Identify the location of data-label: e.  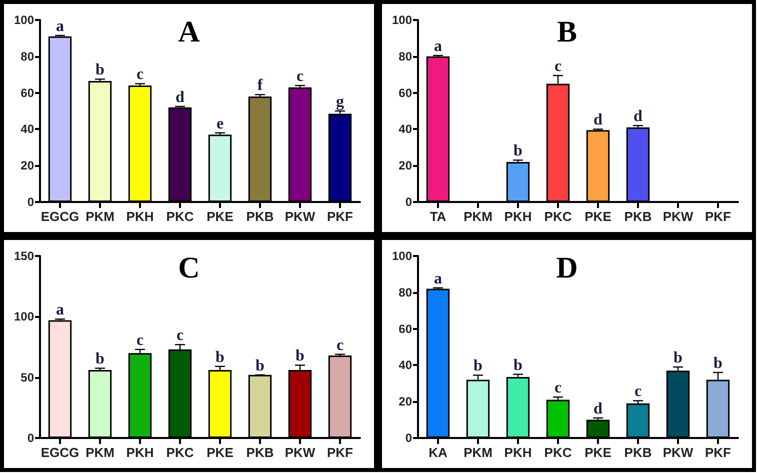
(220, 123).